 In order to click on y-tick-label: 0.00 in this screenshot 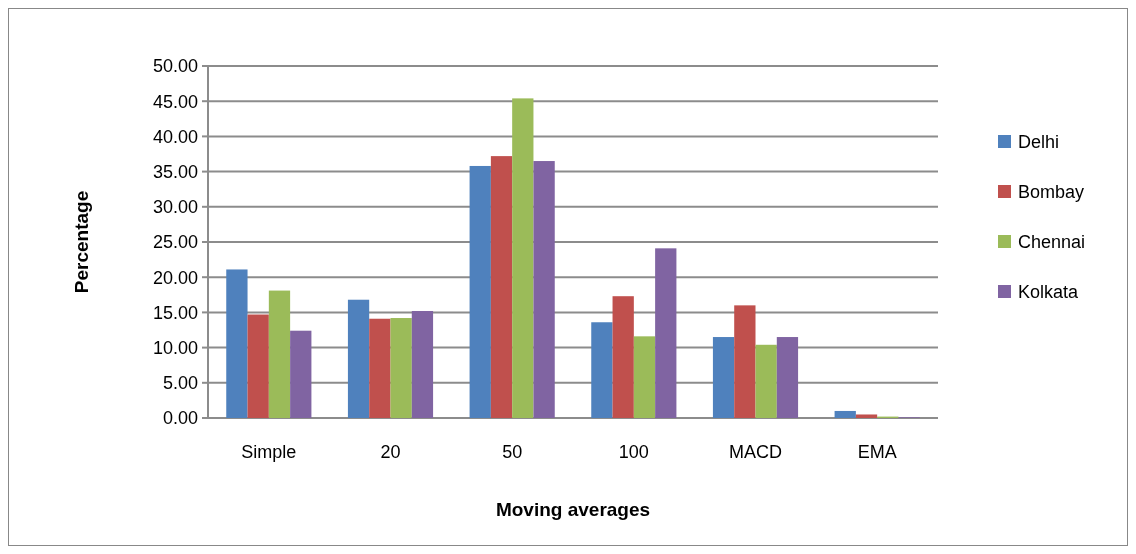, I will do `click(180, 418)`.